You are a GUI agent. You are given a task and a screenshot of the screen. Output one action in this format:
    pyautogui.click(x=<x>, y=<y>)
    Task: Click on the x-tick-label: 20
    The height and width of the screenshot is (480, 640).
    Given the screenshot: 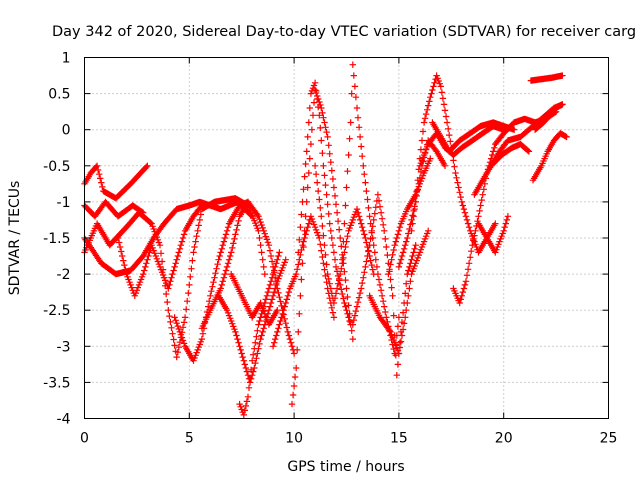 What is the action you would take?
    pyautogui.click(x=504, y=439)
    